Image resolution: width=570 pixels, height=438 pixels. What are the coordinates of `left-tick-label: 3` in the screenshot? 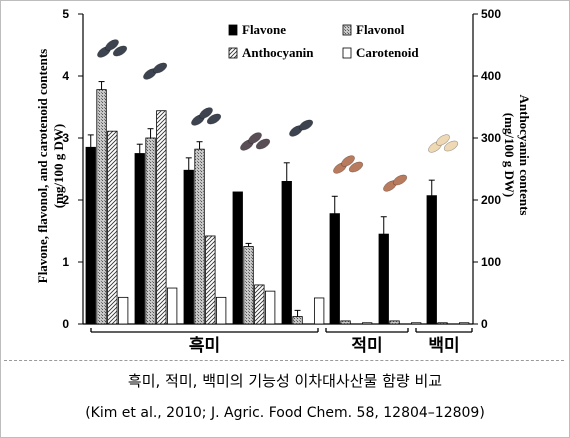 It's located at (65, 138).